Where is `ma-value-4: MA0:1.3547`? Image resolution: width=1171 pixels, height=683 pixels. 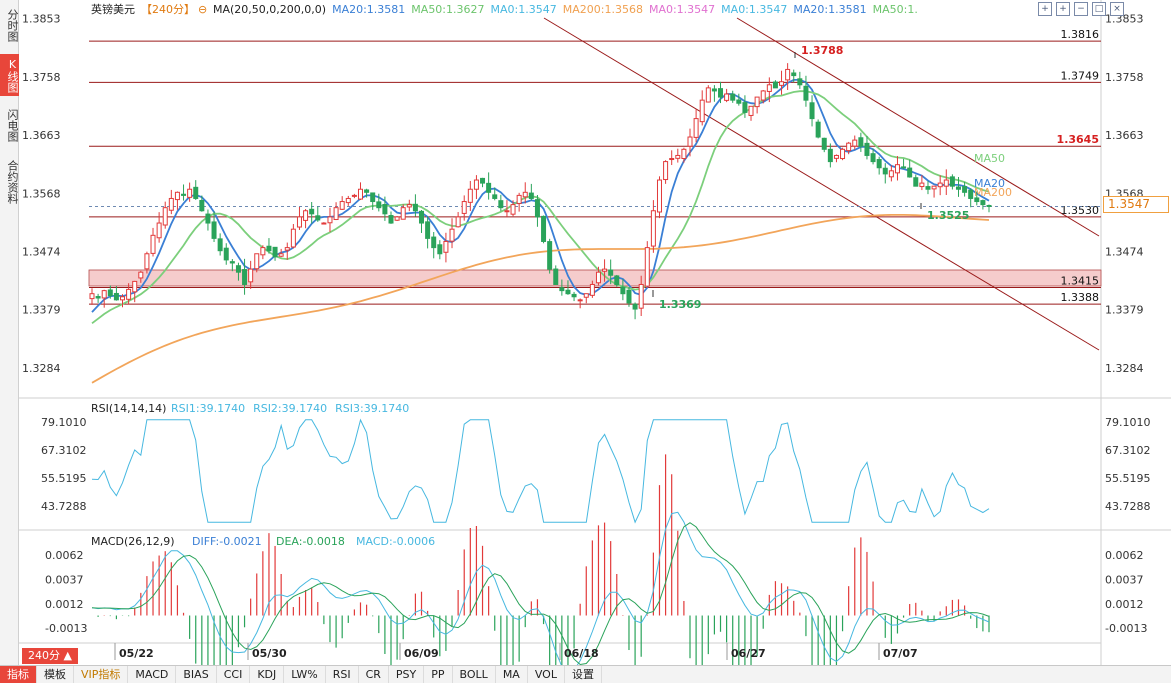 ma-value-4: MA0:1.3547 is located at coordinates (682, 9).